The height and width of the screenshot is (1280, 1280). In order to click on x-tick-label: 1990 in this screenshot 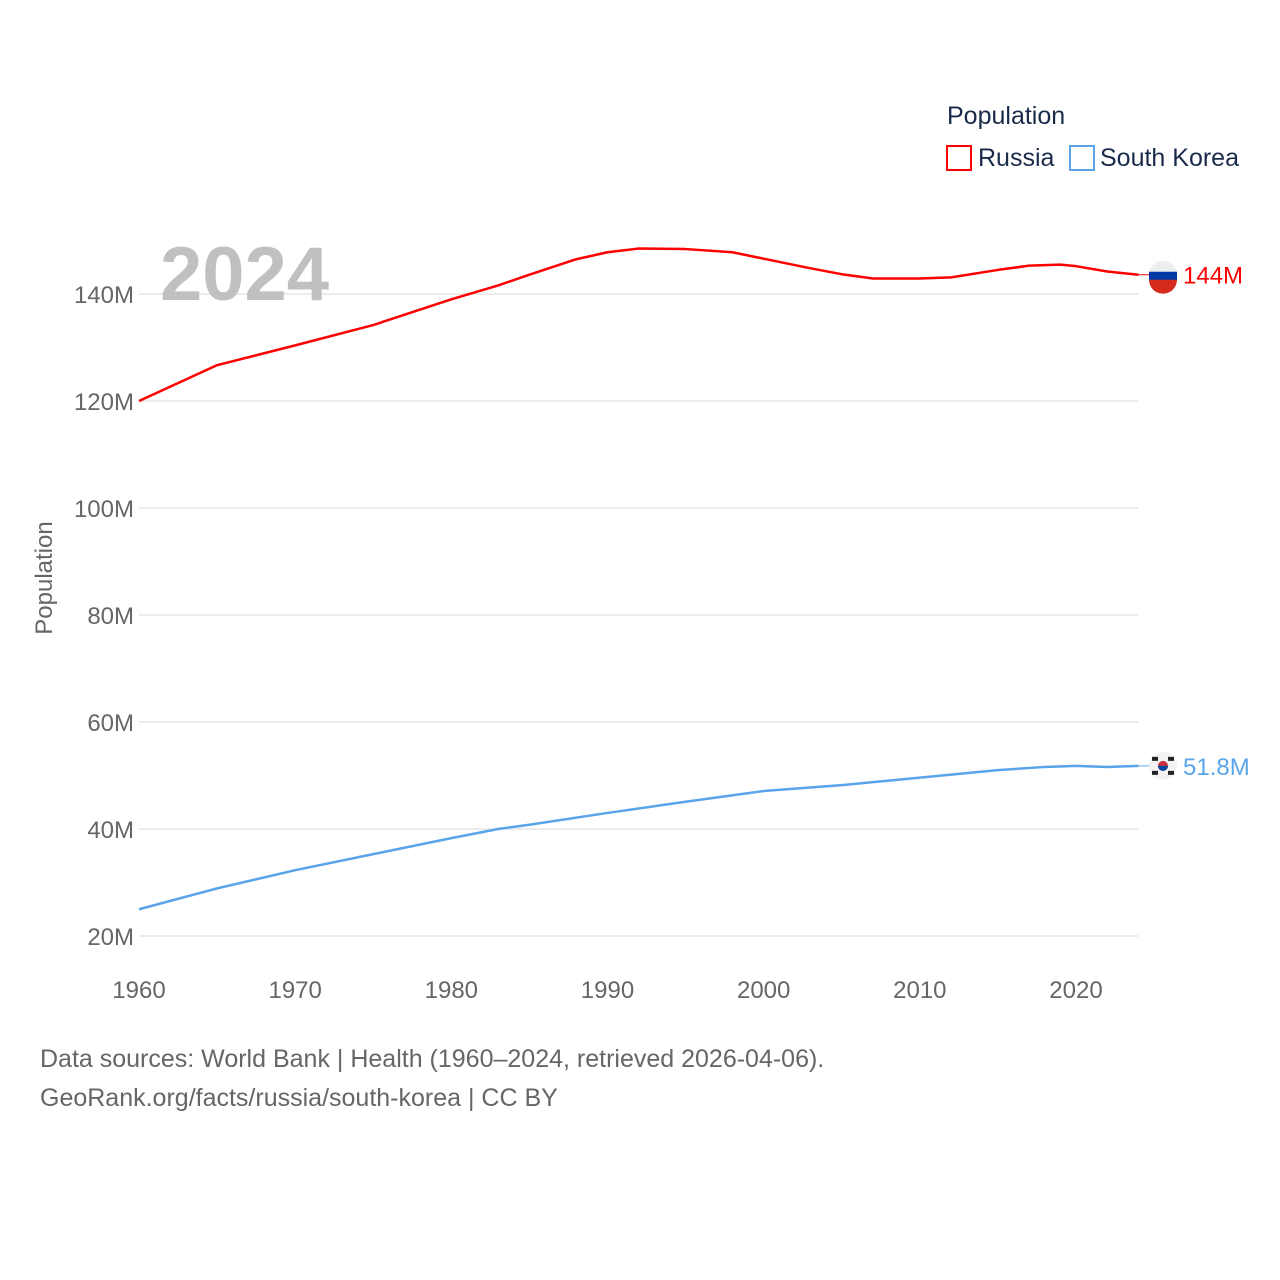, I will do `click(607, 990)`.